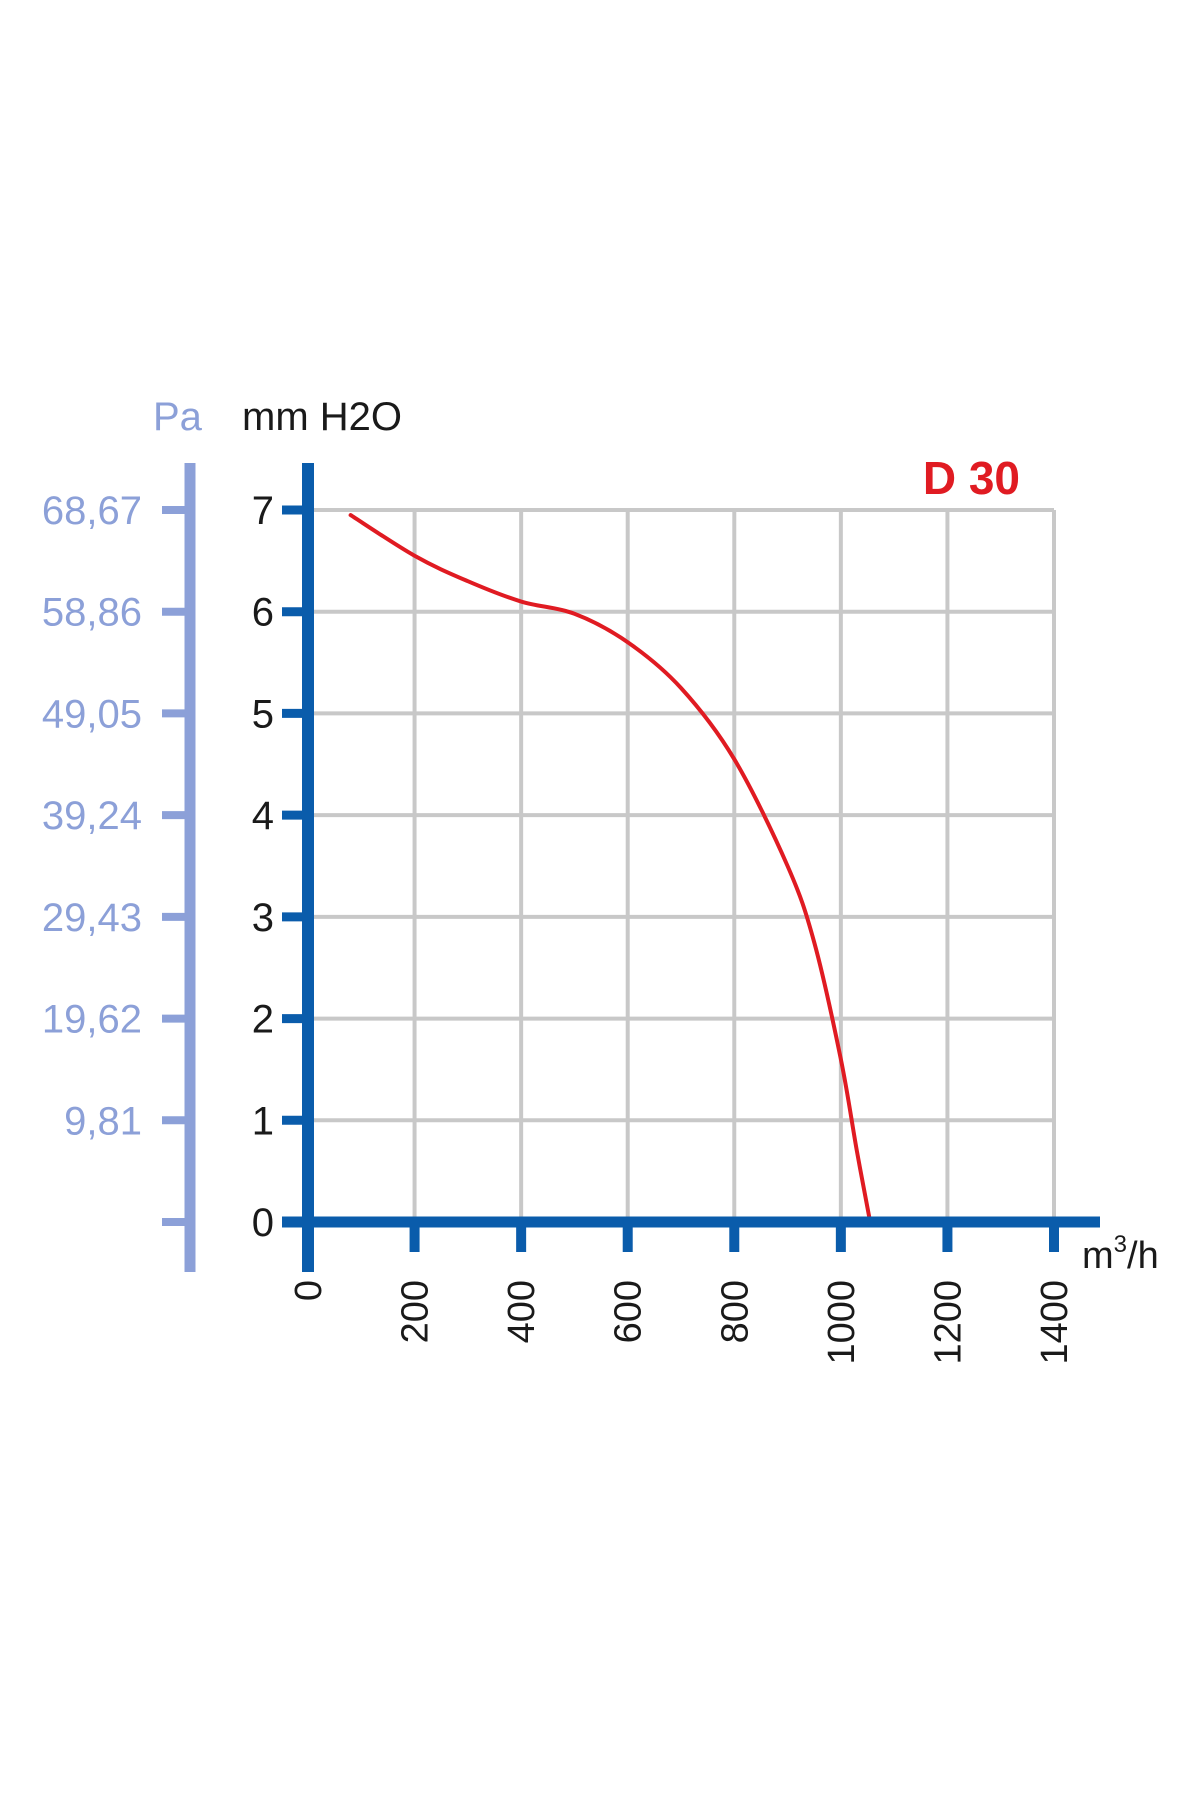  What do you see at coordinates (309, 1290) in the screenshot?
I see `x-tick-label: 0` at bounding box center [309, 1290].